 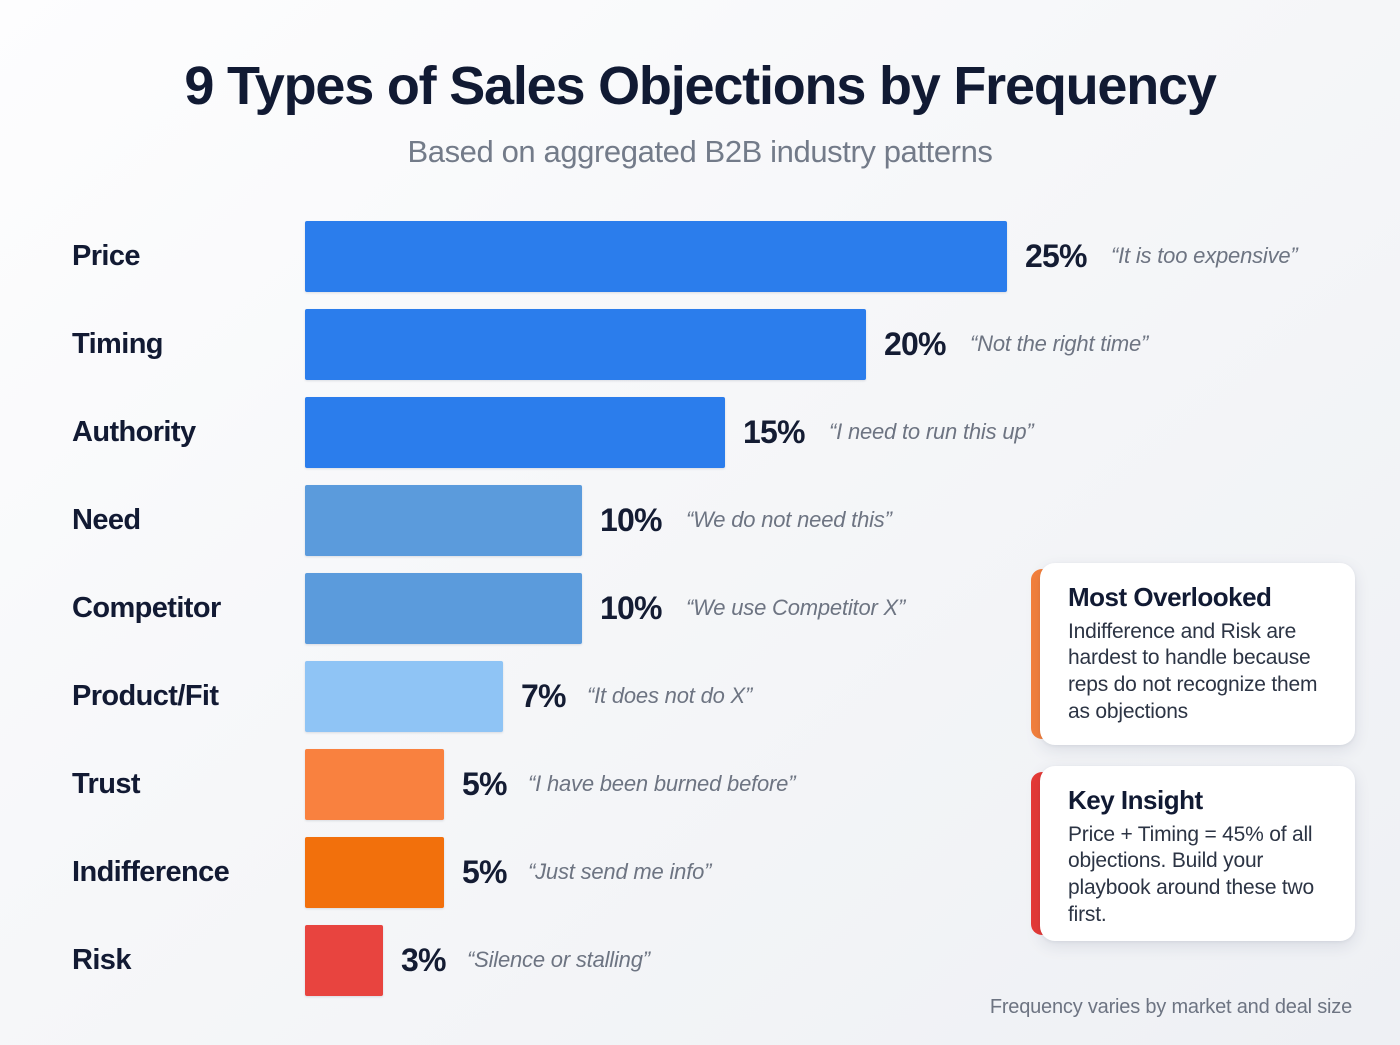 What do you see at coordinates (620, 871) in the screenshot?
I see `bar-quote-label: “Just send me info”` at bounding box center [620, 871].